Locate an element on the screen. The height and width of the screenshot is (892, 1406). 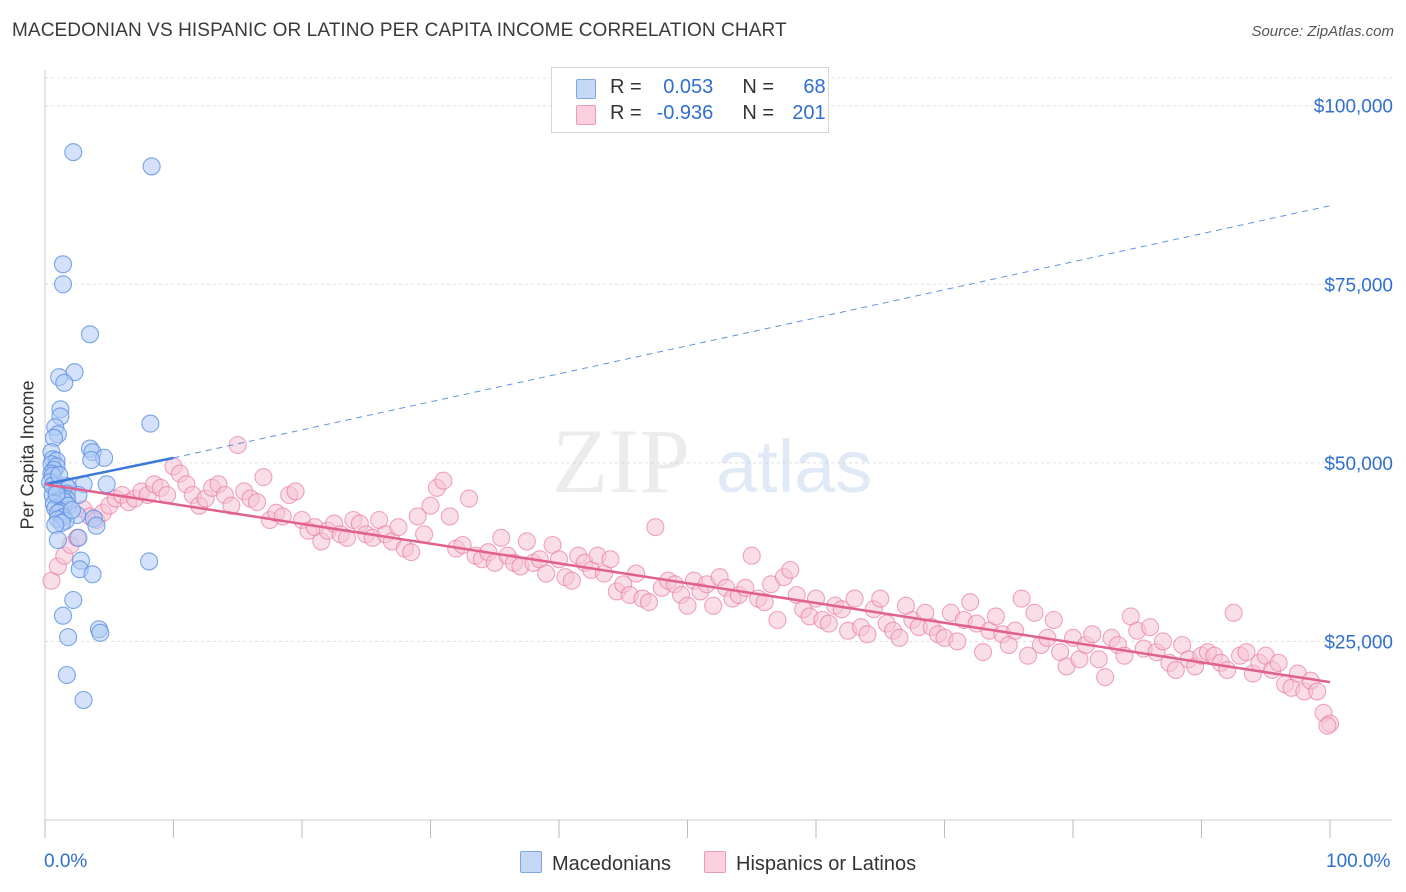
legend-swatch-blue is located at coordinates (586, 89).